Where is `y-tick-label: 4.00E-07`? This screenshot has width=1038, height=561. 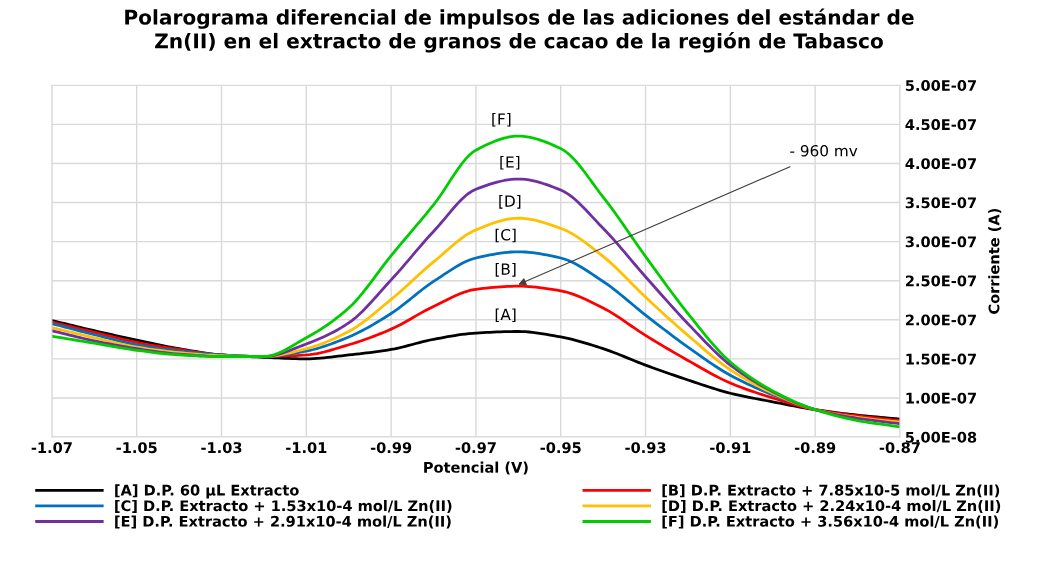 y-tick-label: 4.00E-07 is located at coordinates (940, 164).